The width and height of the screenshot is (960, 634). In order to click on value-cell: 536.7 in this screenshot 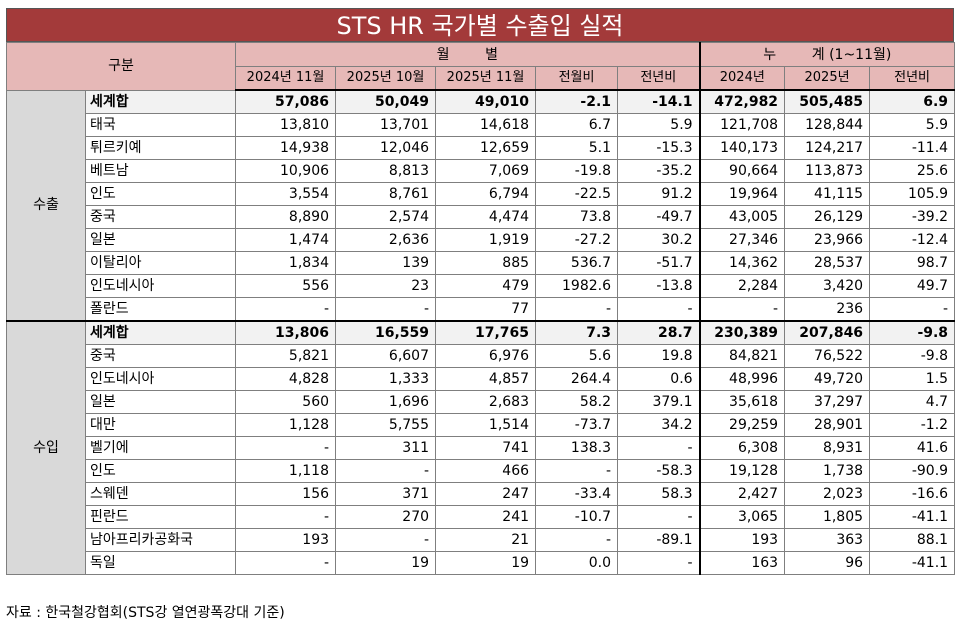, I will do `click(577, 263)`.